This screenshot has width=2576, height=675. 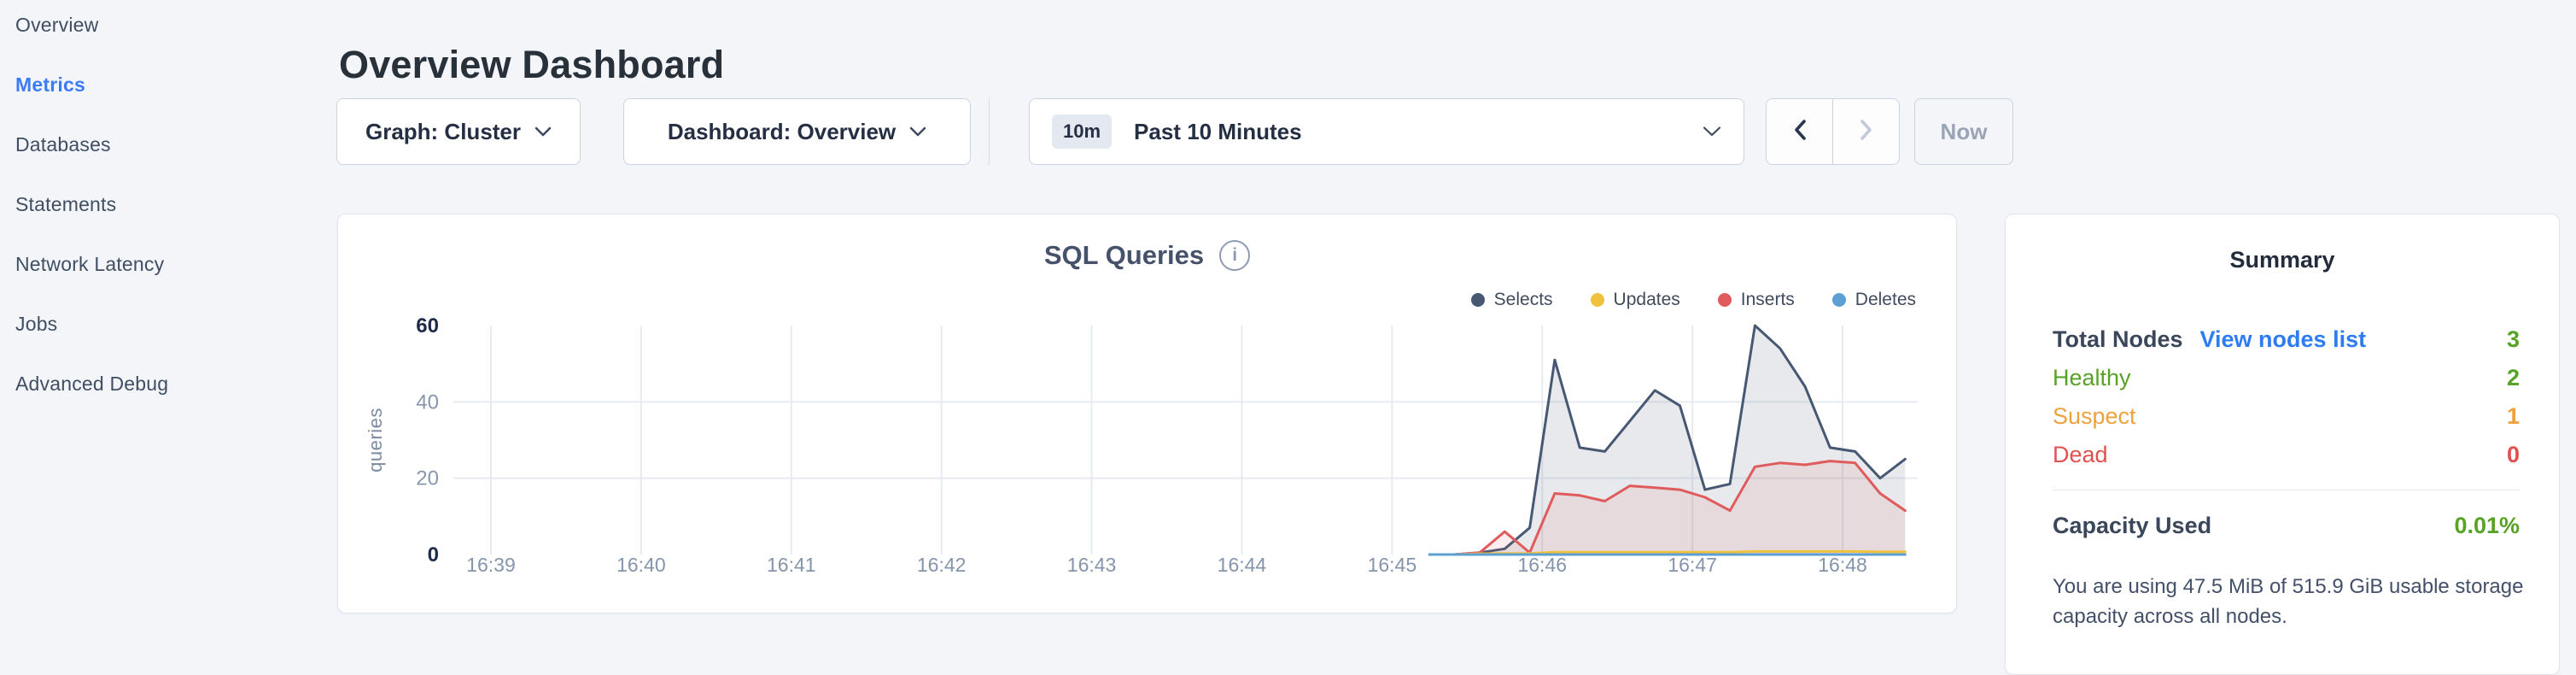 I want to click on svg-text: 16:46, so click(x=1542, y=565).